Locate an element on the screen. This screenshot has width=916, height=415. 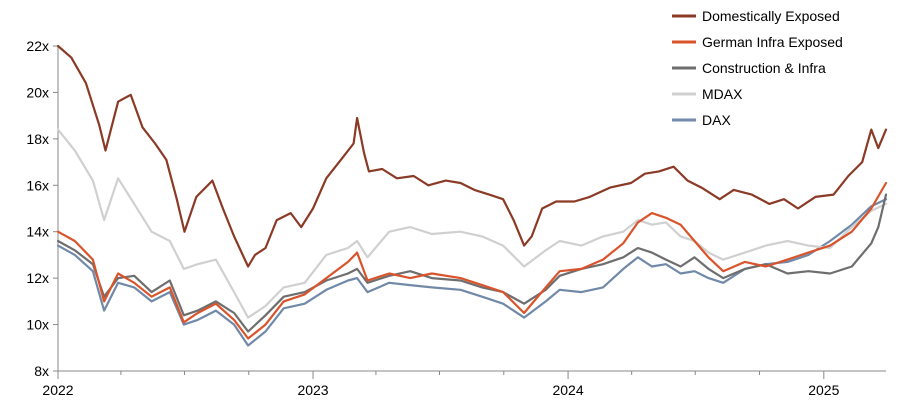
y-axis: 8x 10x 12x 14x 16x 18x 20x 22x is located at coordinates (42, 208).